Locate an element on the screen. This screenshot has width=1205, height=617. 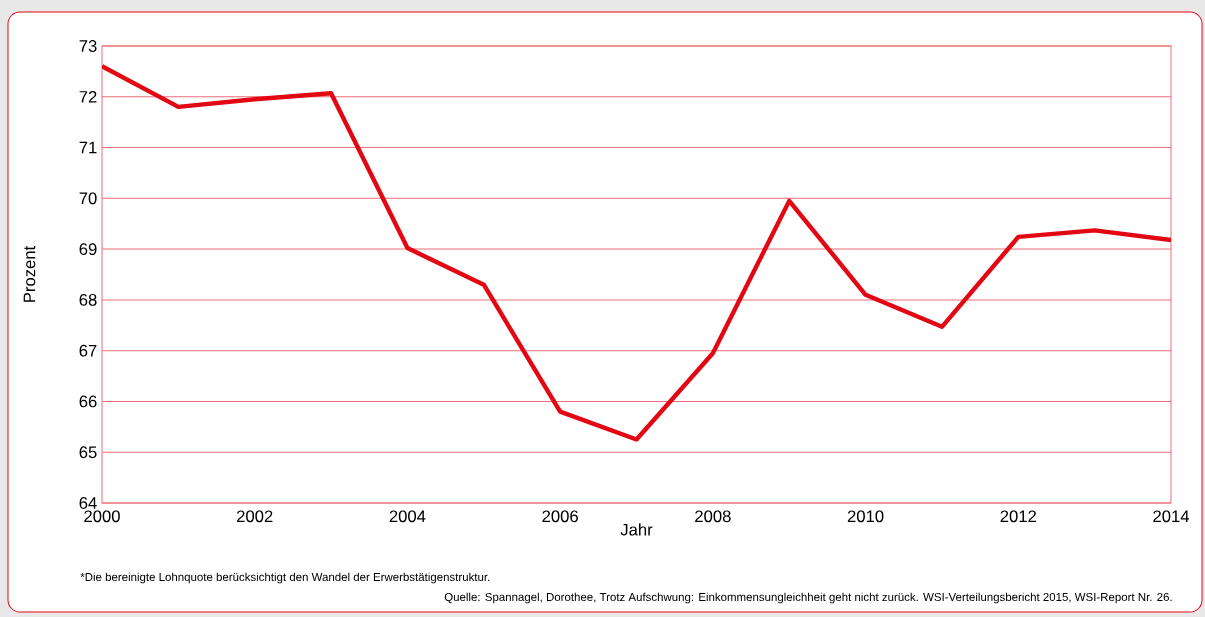
y-tick-label: 65 is located at coordinates (88, 452).